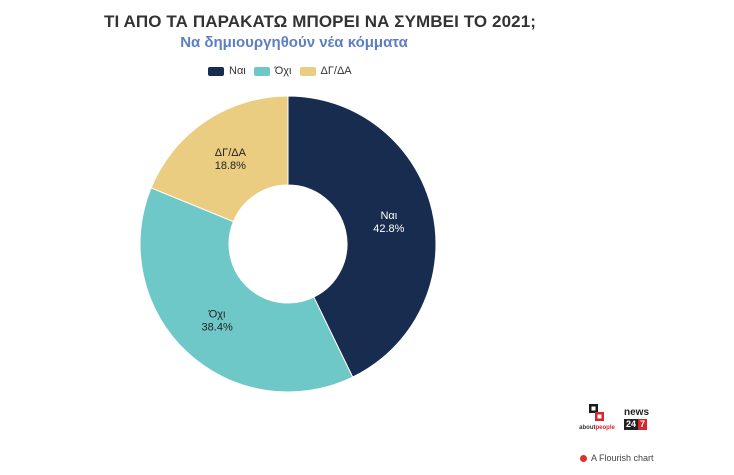 Image resolution: width=734 pixels, height=475 pixels. Describe the element at coordinates (217, 327) in the screenshot. I see `slice-value-ochi: 38.4%` at that location.